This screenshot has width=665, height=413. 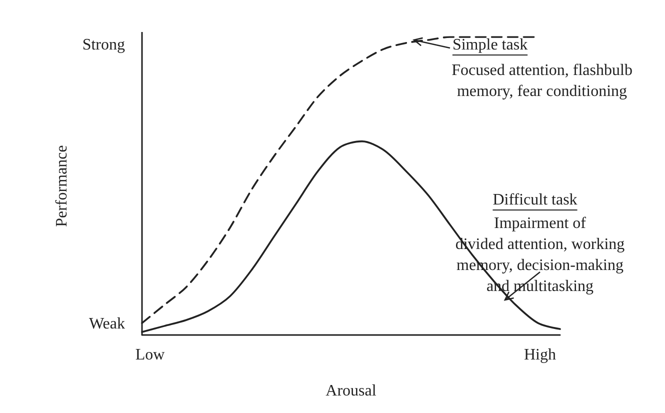 I want to click on text: Weak, so click(x=106, y=324).